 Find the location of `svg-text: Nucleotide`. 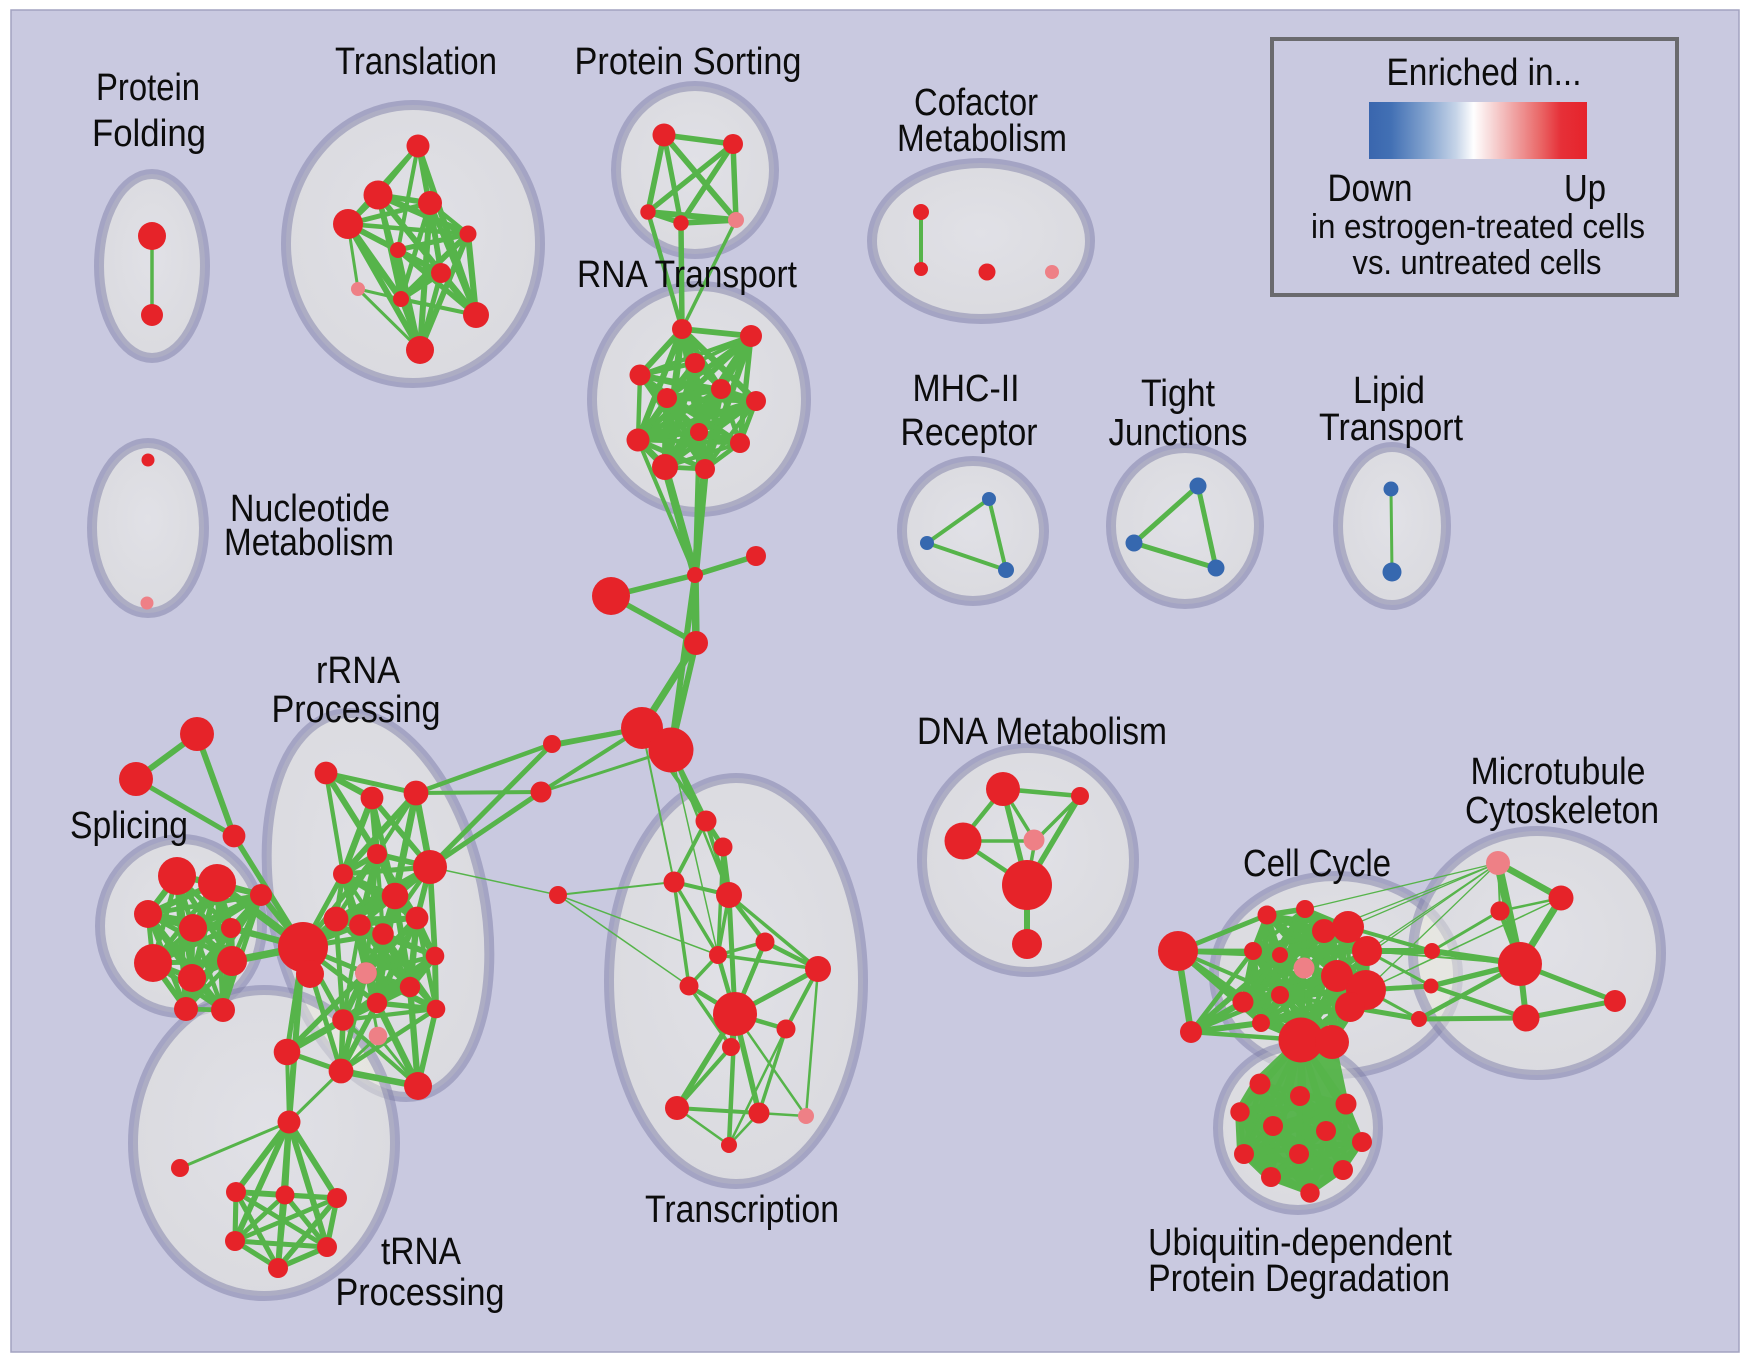

svg-text: Nucleotide is located at coordinates (310, 509).